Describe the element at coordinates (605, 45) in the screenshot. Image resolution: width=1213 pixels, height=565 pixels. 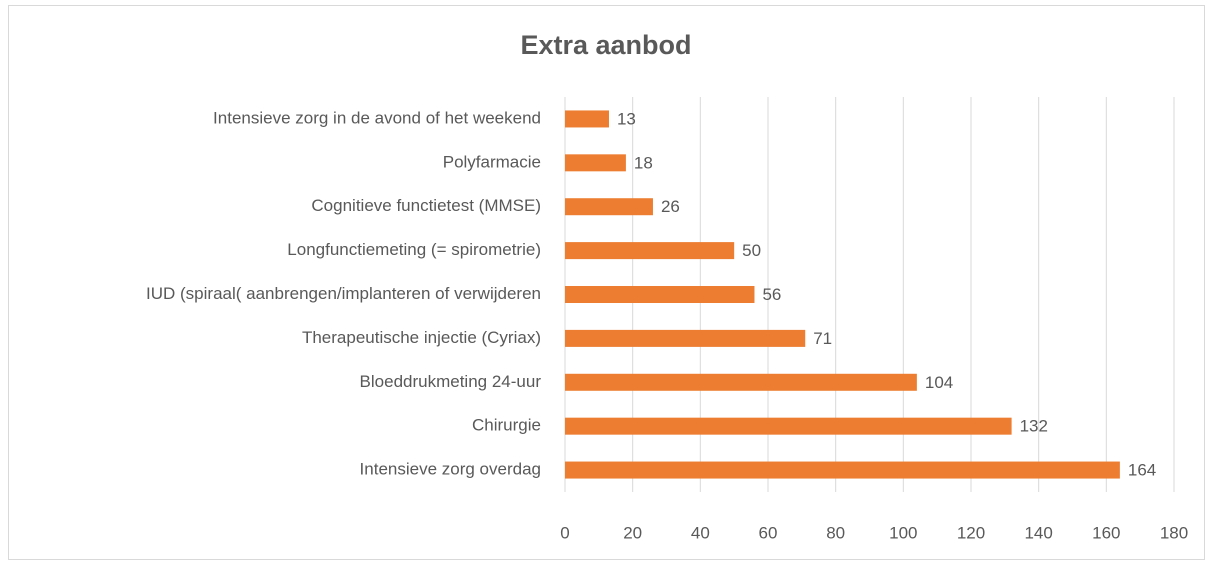
I see `chart-title: Extra aanbod` at that location.